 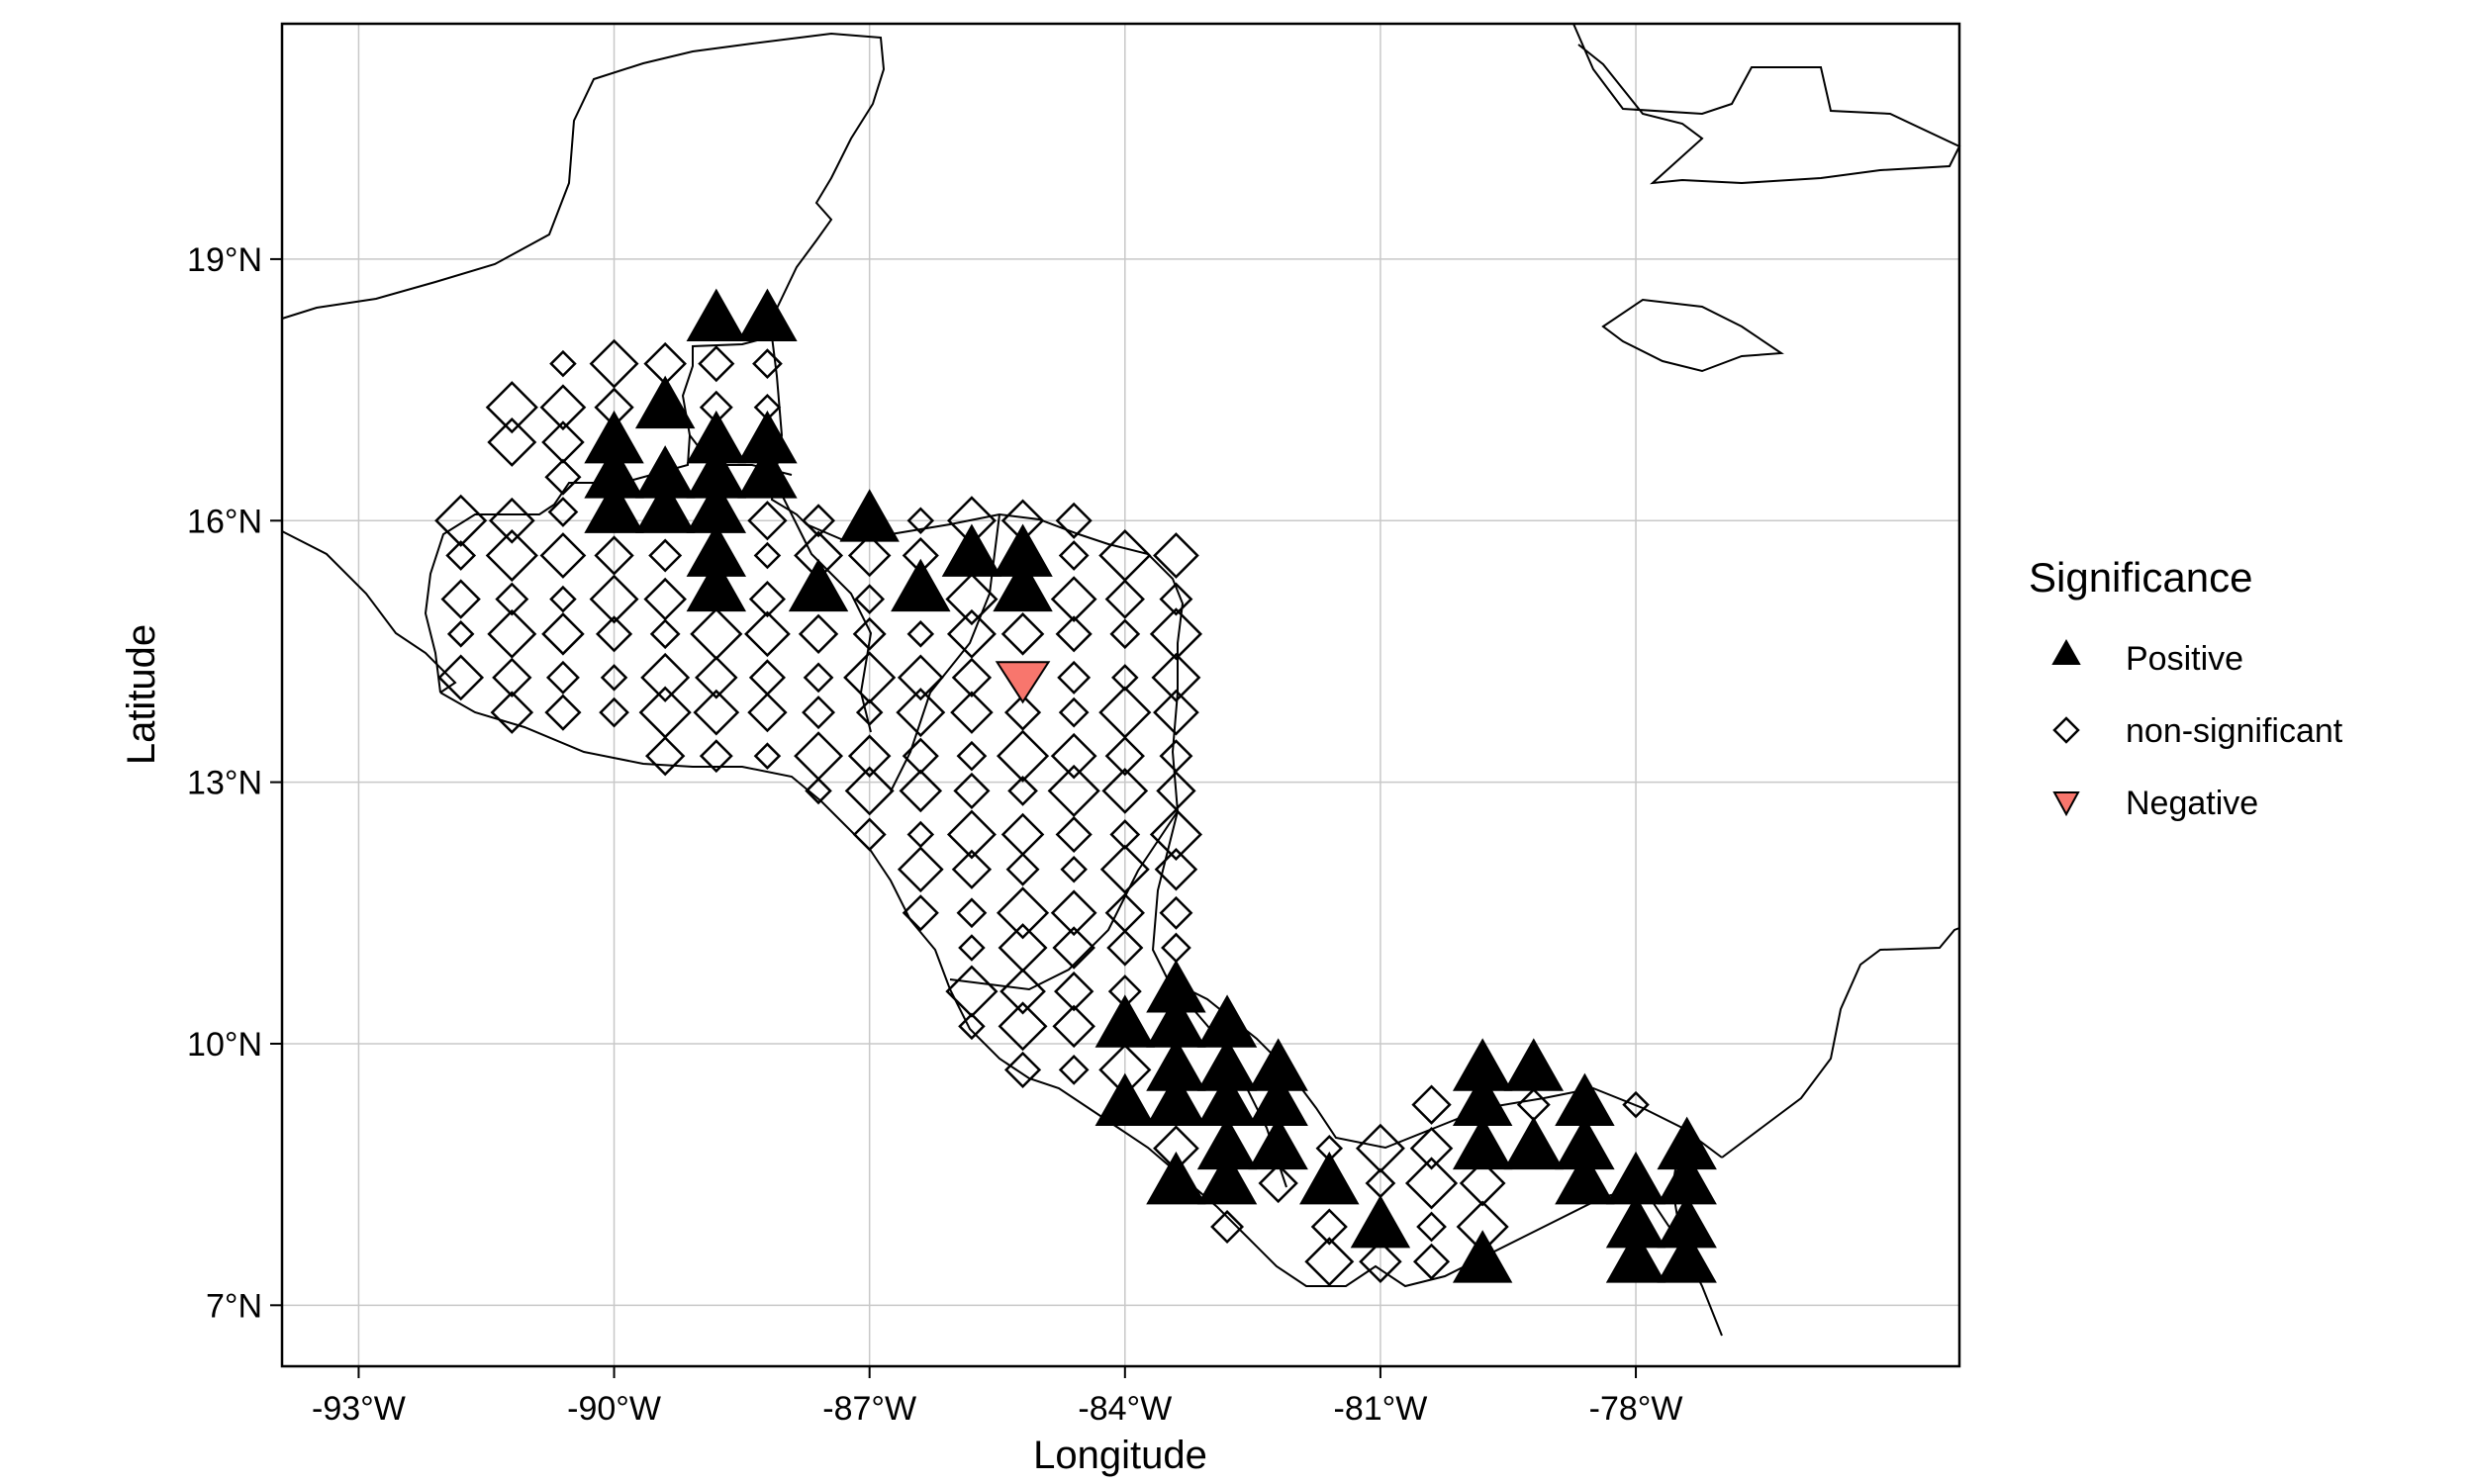 I want to click on x-tick-label: -87°W, so click(x=869, y=1409).